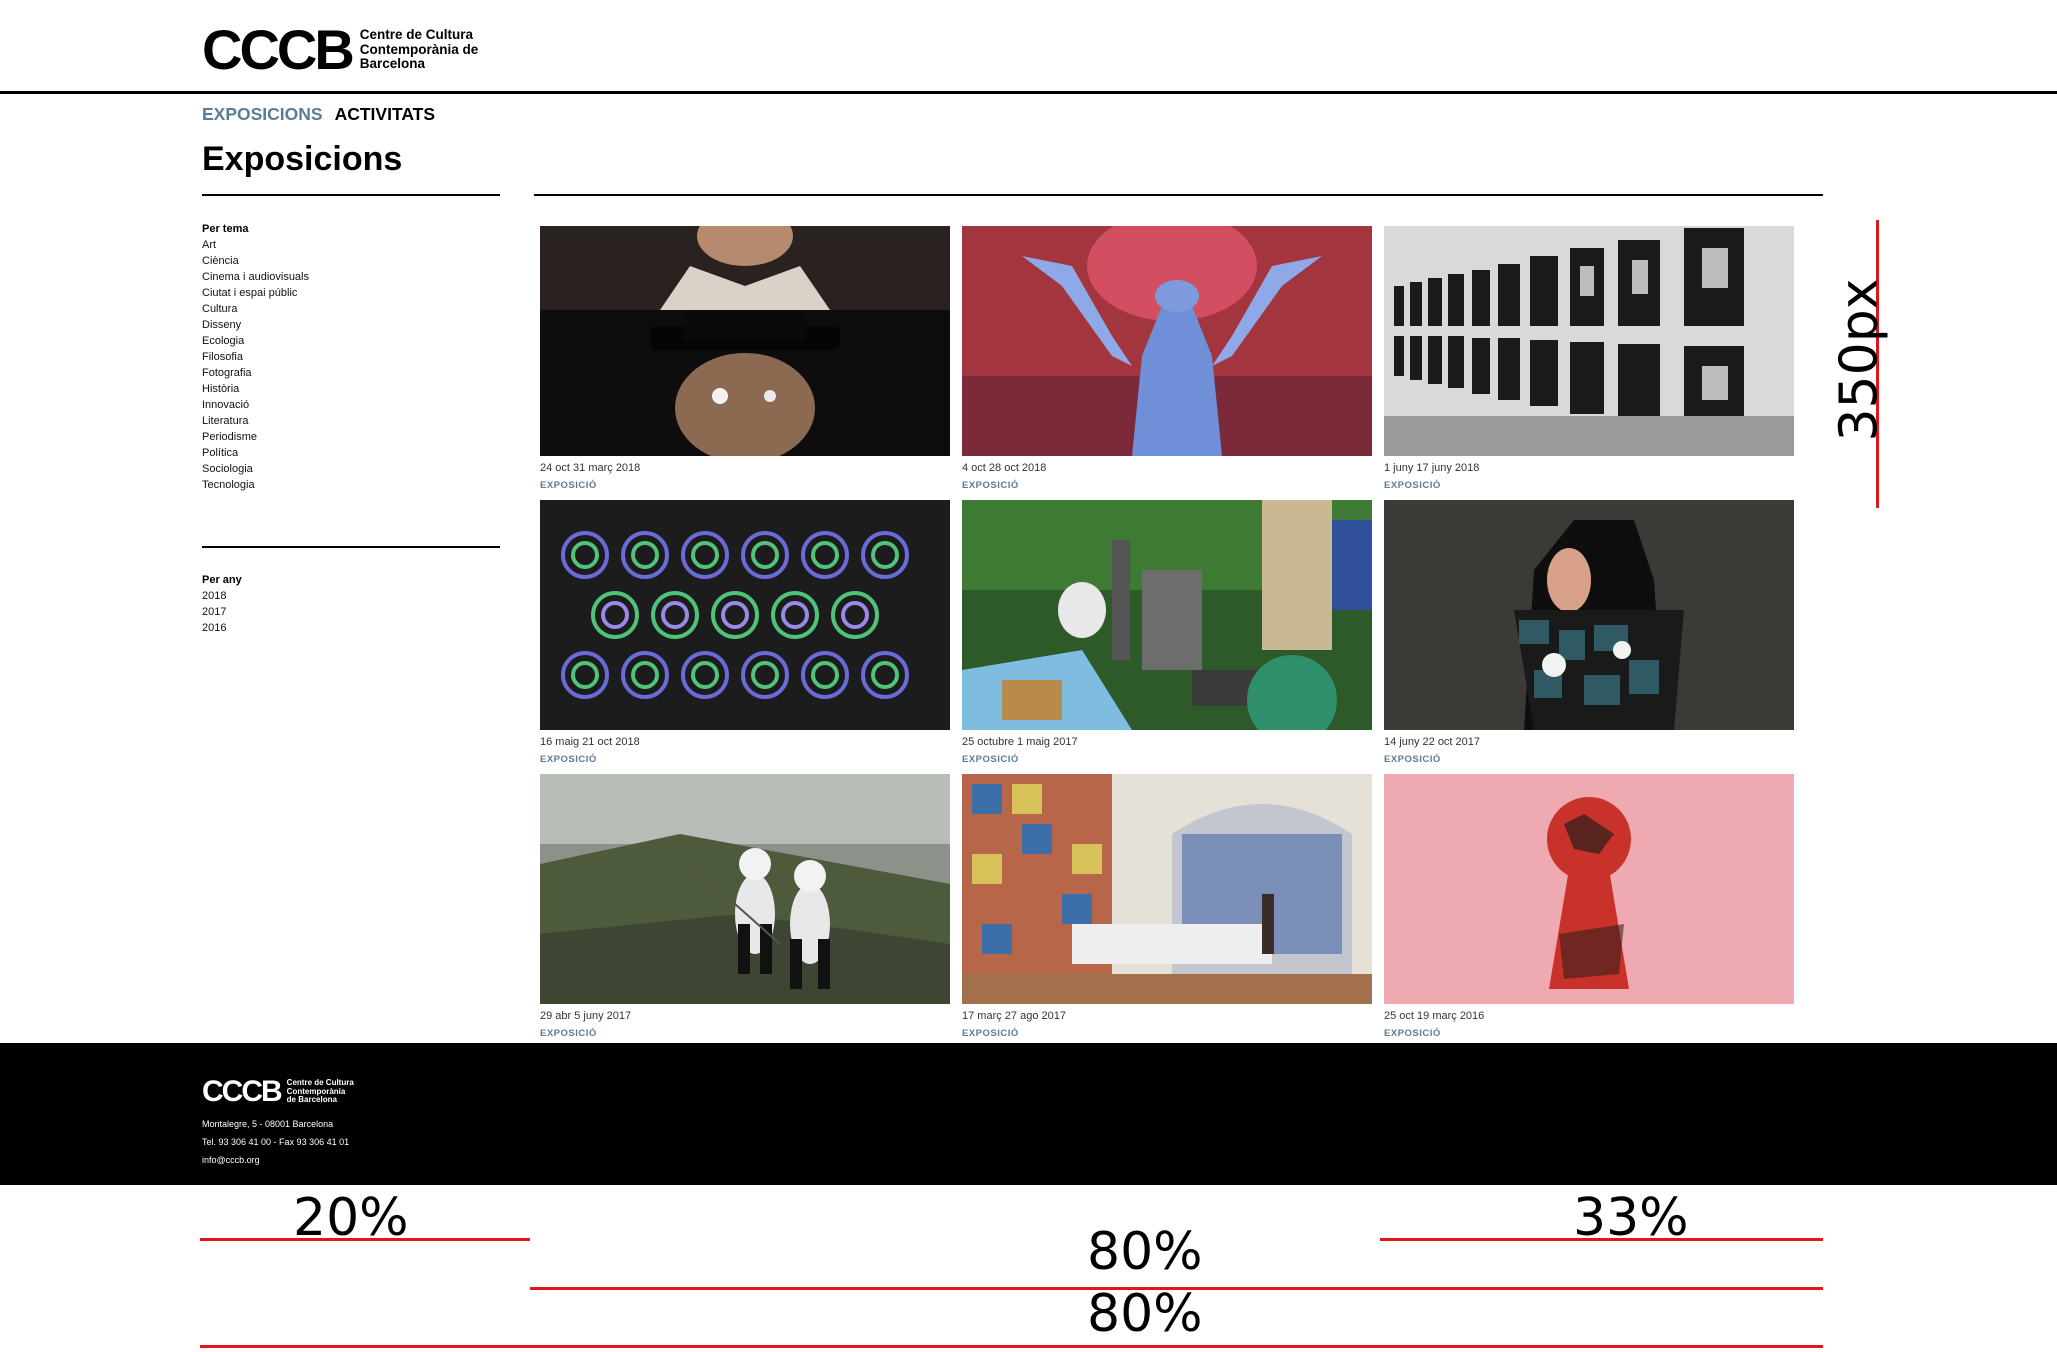  Describe the element at coordinates (220, 261) in the screenshot. I see `topic-item: Ciència` at that location.